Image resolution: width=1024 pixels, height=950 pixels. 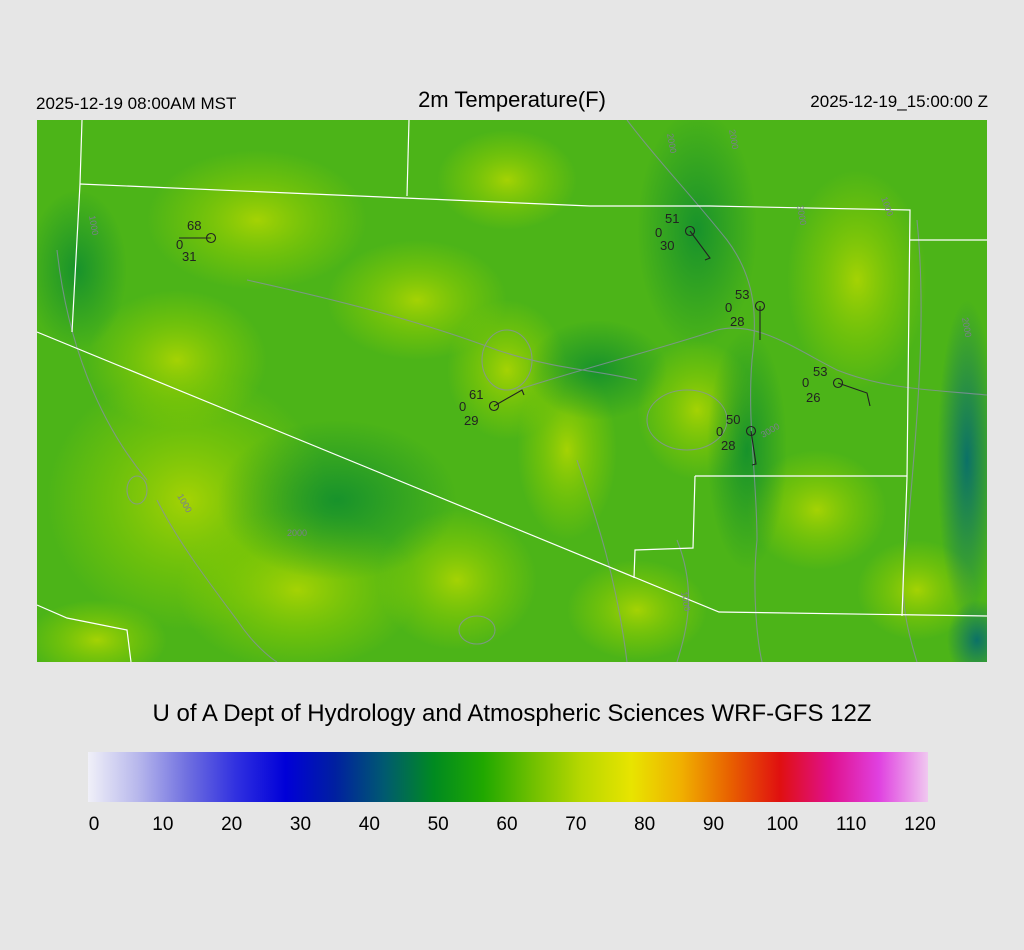 What do you see at coordinates (508, 777) in the screenshot?
I see `temperature-colorbar` at bounding box center [508, 777].